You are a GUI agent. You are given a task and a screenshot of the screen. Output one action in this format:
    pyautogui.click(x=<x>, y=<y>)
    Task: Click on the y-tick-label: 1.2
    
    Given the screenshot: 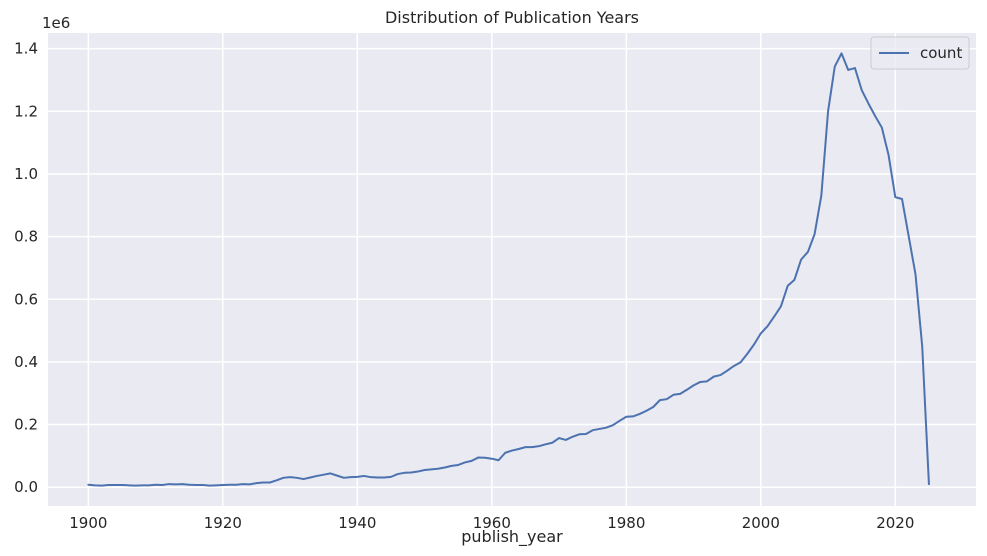 What is the action you would take?
    pyautogui.click(x=26, y=111)
    